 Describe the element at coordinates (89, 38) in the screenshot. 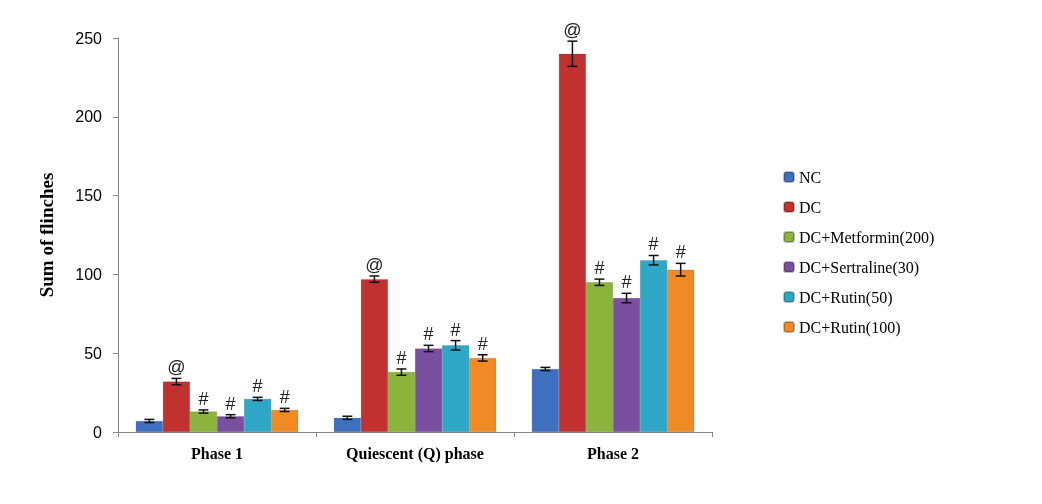

I see `y-tick-label: 250` at that location.